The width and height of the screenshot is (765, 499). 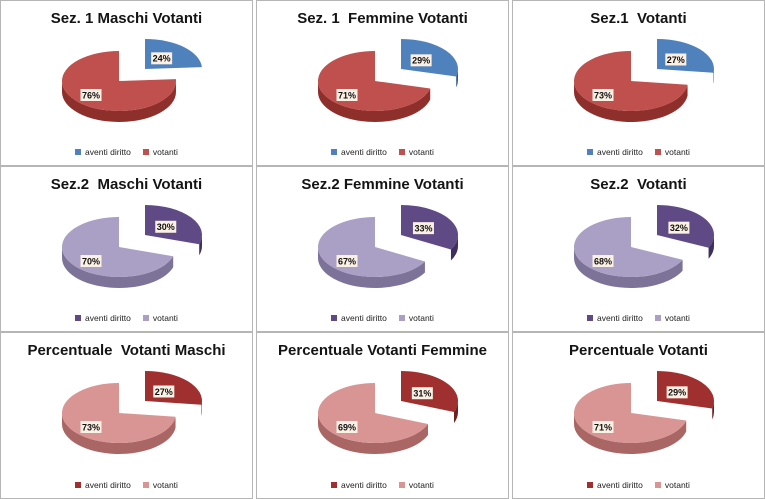 I want to click on data-label-text: 73%, so click(x=91, y=427).